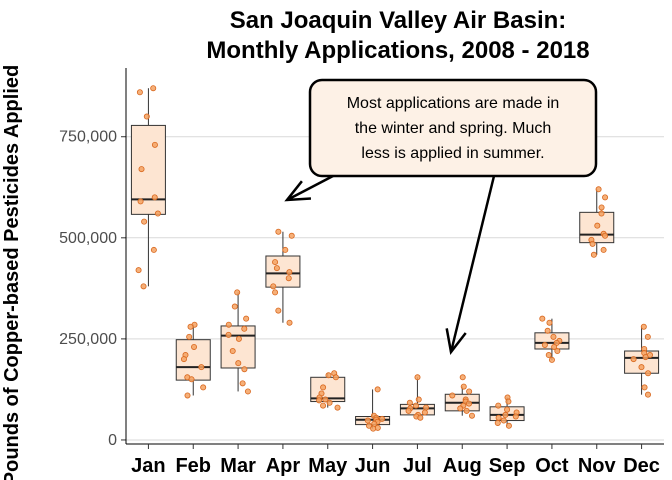  Describe the element at coordinates (507, 466) in the screenshot. I see `x-tick-label: Sep` at that location.